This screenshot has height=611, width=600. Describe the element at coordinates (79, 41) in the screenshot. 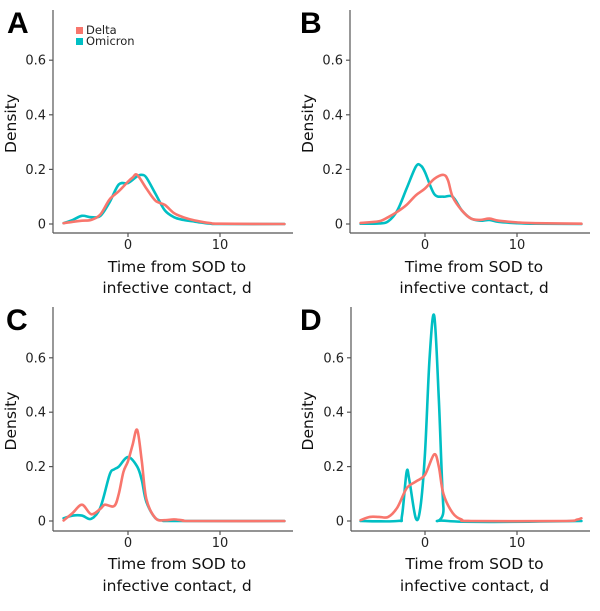

I see `legend-swatch-omicron` at that location.